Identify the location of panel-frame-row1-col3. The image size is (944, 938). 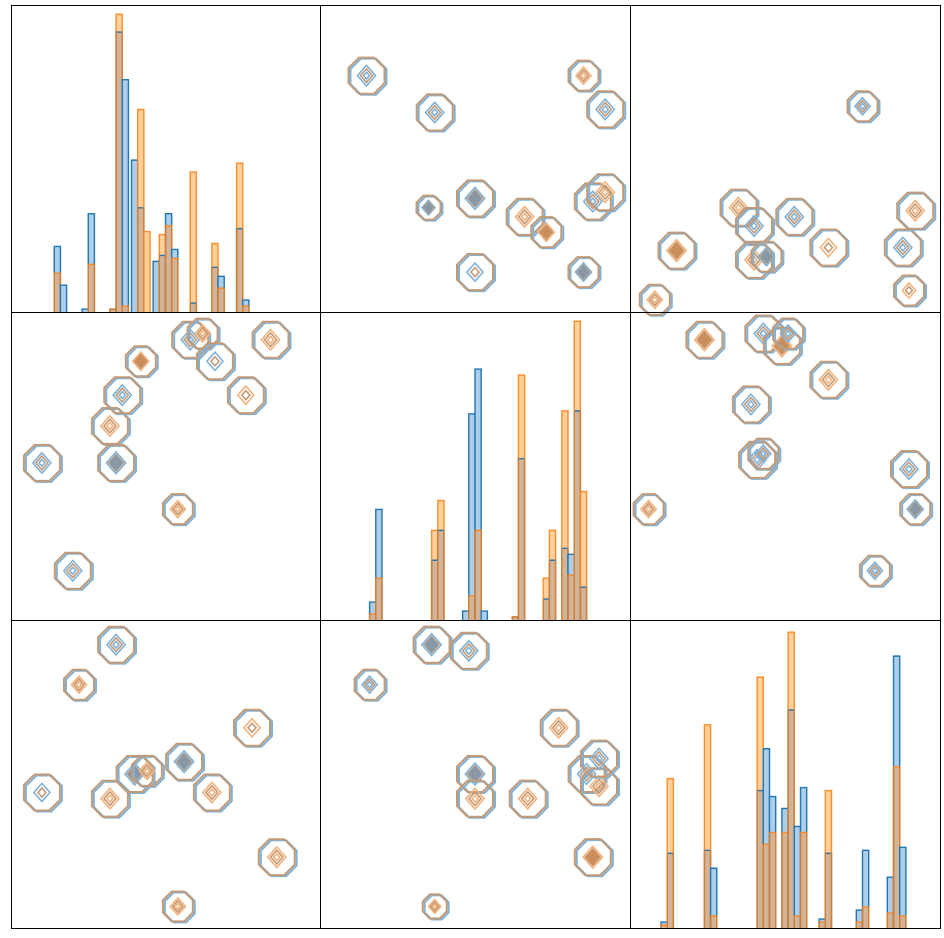
(785, 159).